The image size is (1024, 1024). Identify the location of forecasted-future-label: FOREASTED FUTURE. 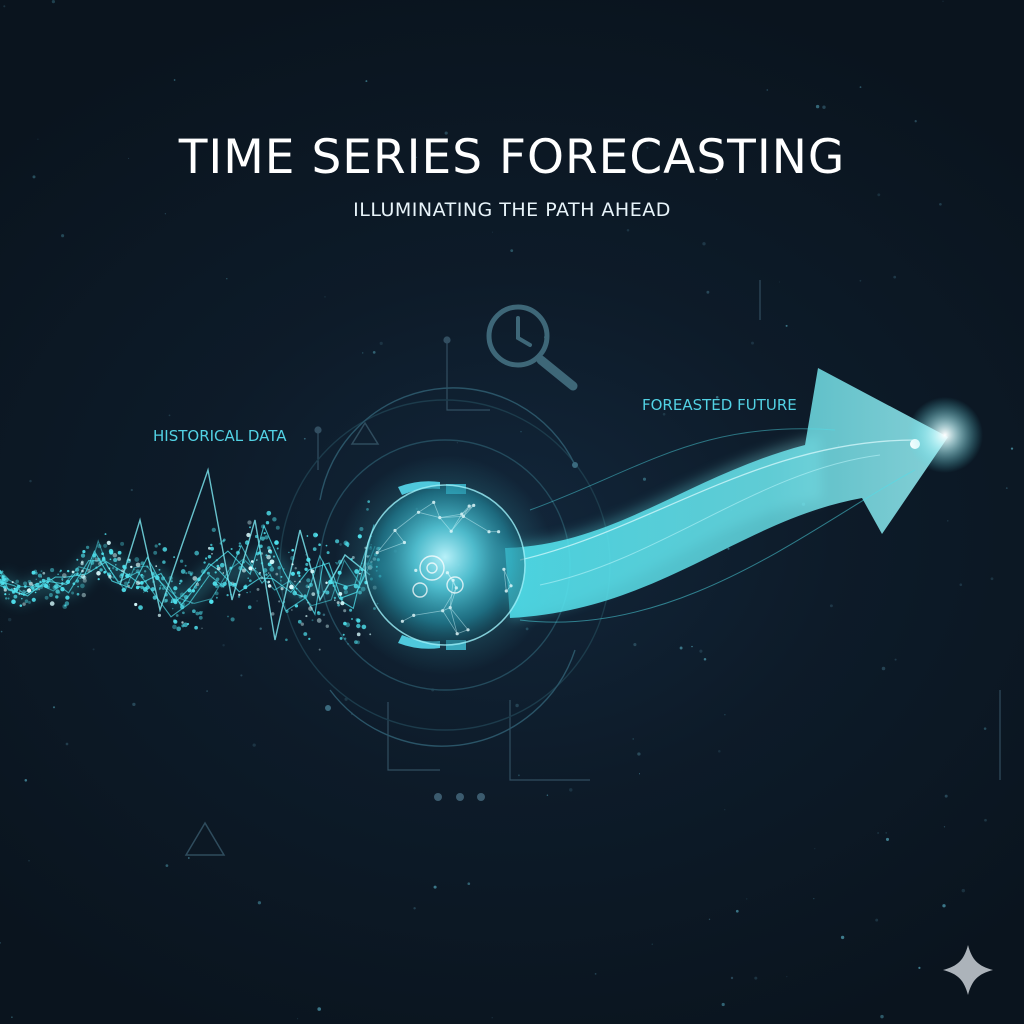
(719, 405).